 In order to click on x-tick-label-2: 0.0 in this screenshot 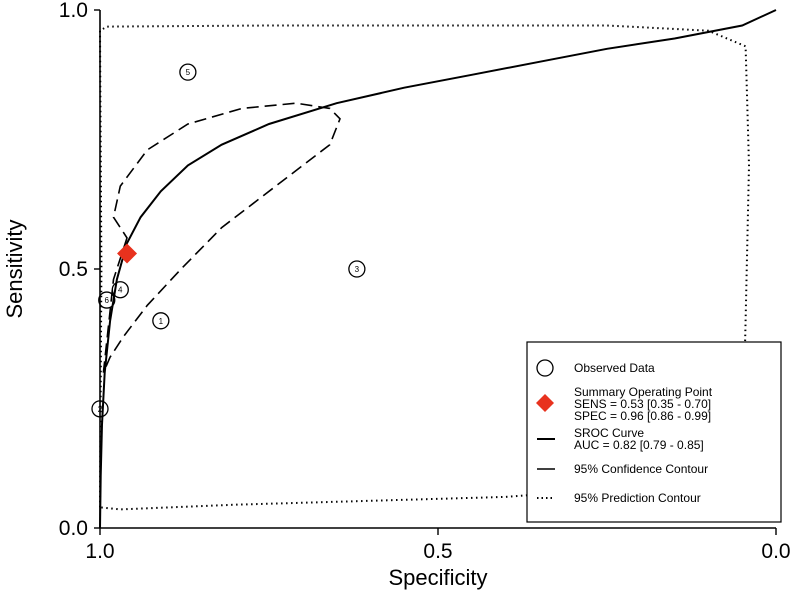, I will do `click(775, 551)`.